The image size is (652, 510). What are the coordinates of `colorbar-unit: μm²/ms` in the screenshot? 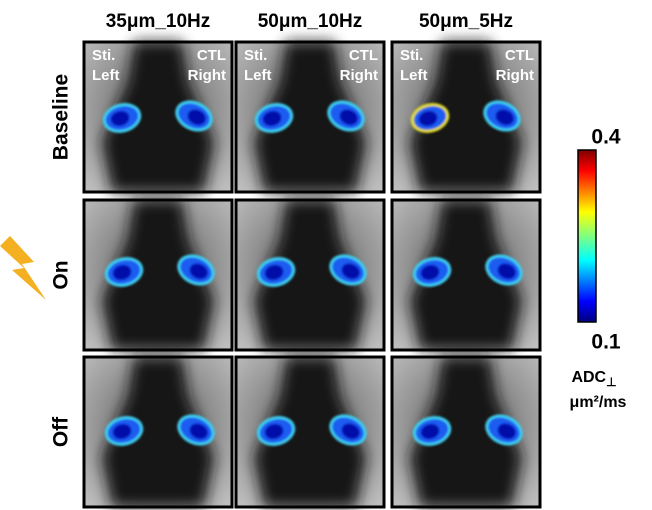 It's located at (598, 402).